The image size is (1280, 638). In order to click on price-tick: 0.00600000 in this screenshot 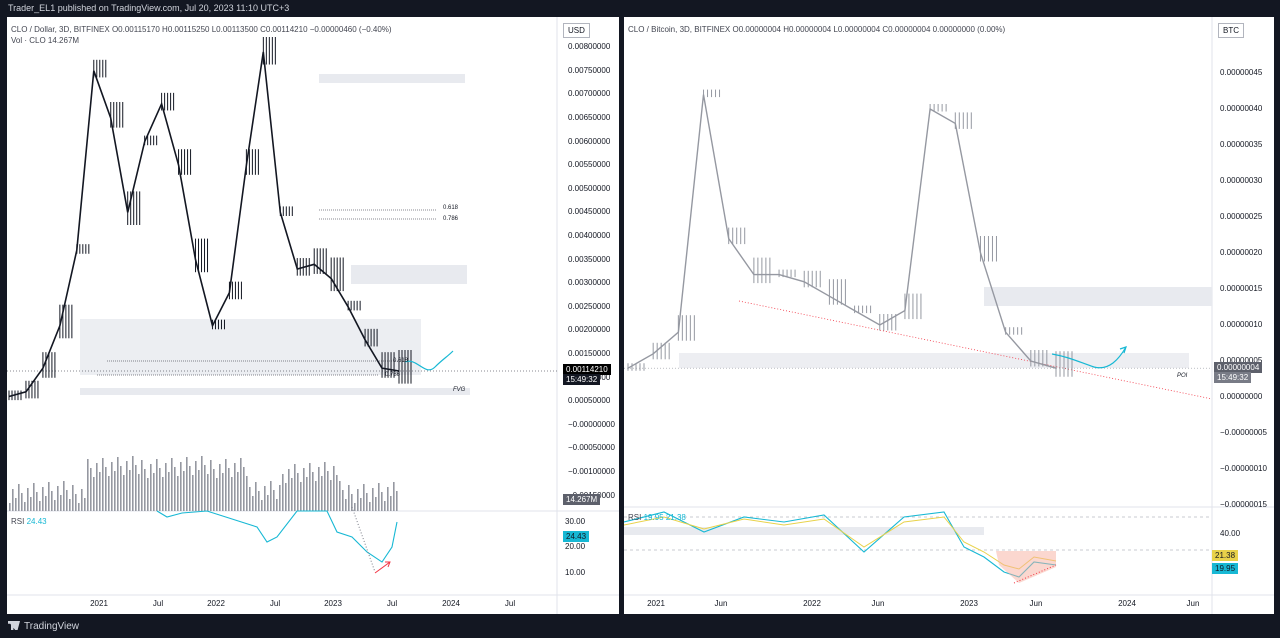, I will do `click(589, 141)`.